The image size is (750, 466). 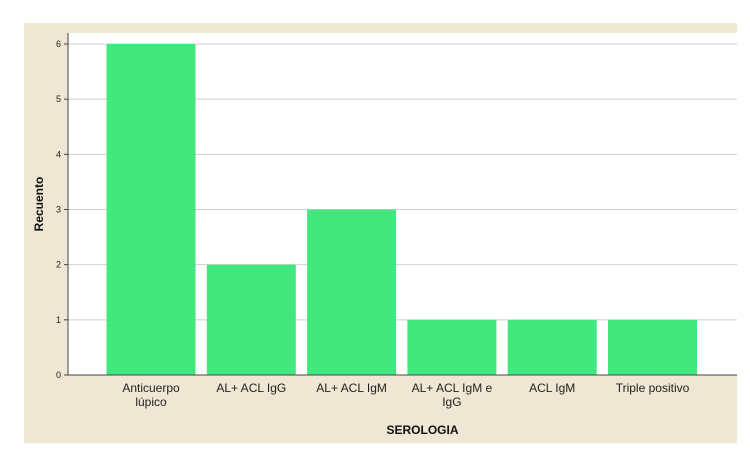 What do you see at coordinates (58, 320) in the screenshot?
I see `y-tick-label: 1` at bounding box center [58, 320].